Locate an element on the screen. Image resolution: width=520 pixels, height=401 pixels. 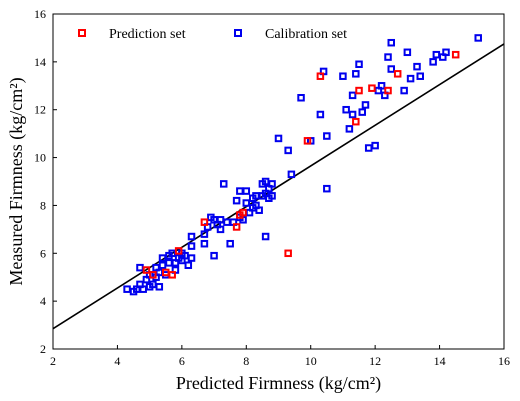
x-tick-label: 6 is located at coordinates (182, 361).